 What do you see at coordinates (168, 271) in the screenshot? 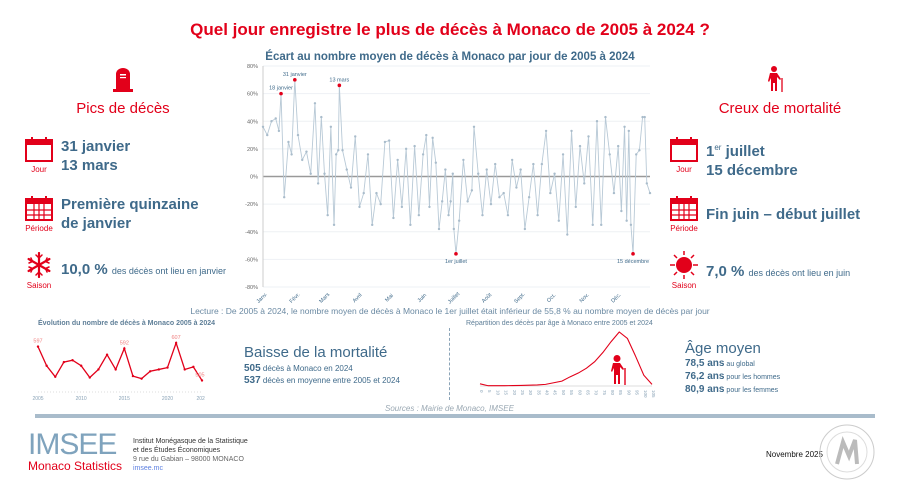
I see `peak-season-text: des décès ont lieu en janvier` at bounding box center [168, 271].